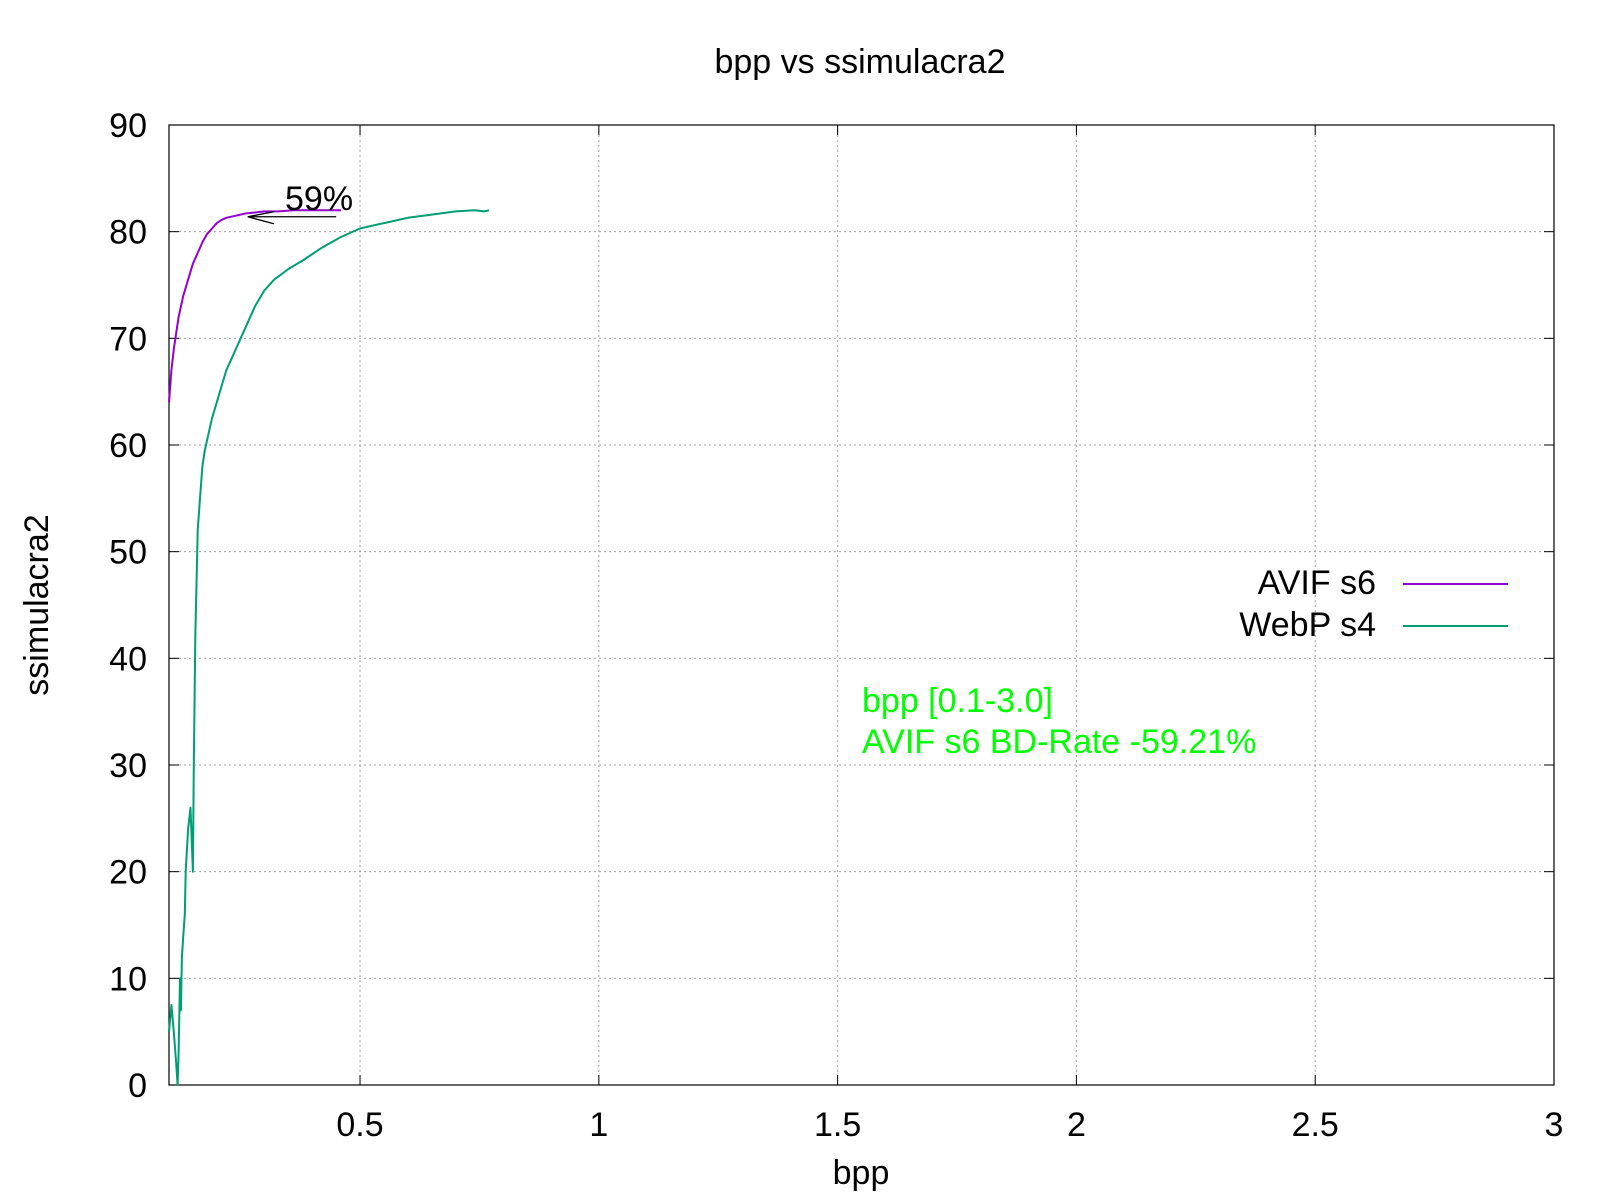  What do you see at coordinates (1059, 742) in the screenshot?
I see `annotation-bd-rate: AVIF s6 BD-Rate -59.21%` at bounding box center [1059, 742].